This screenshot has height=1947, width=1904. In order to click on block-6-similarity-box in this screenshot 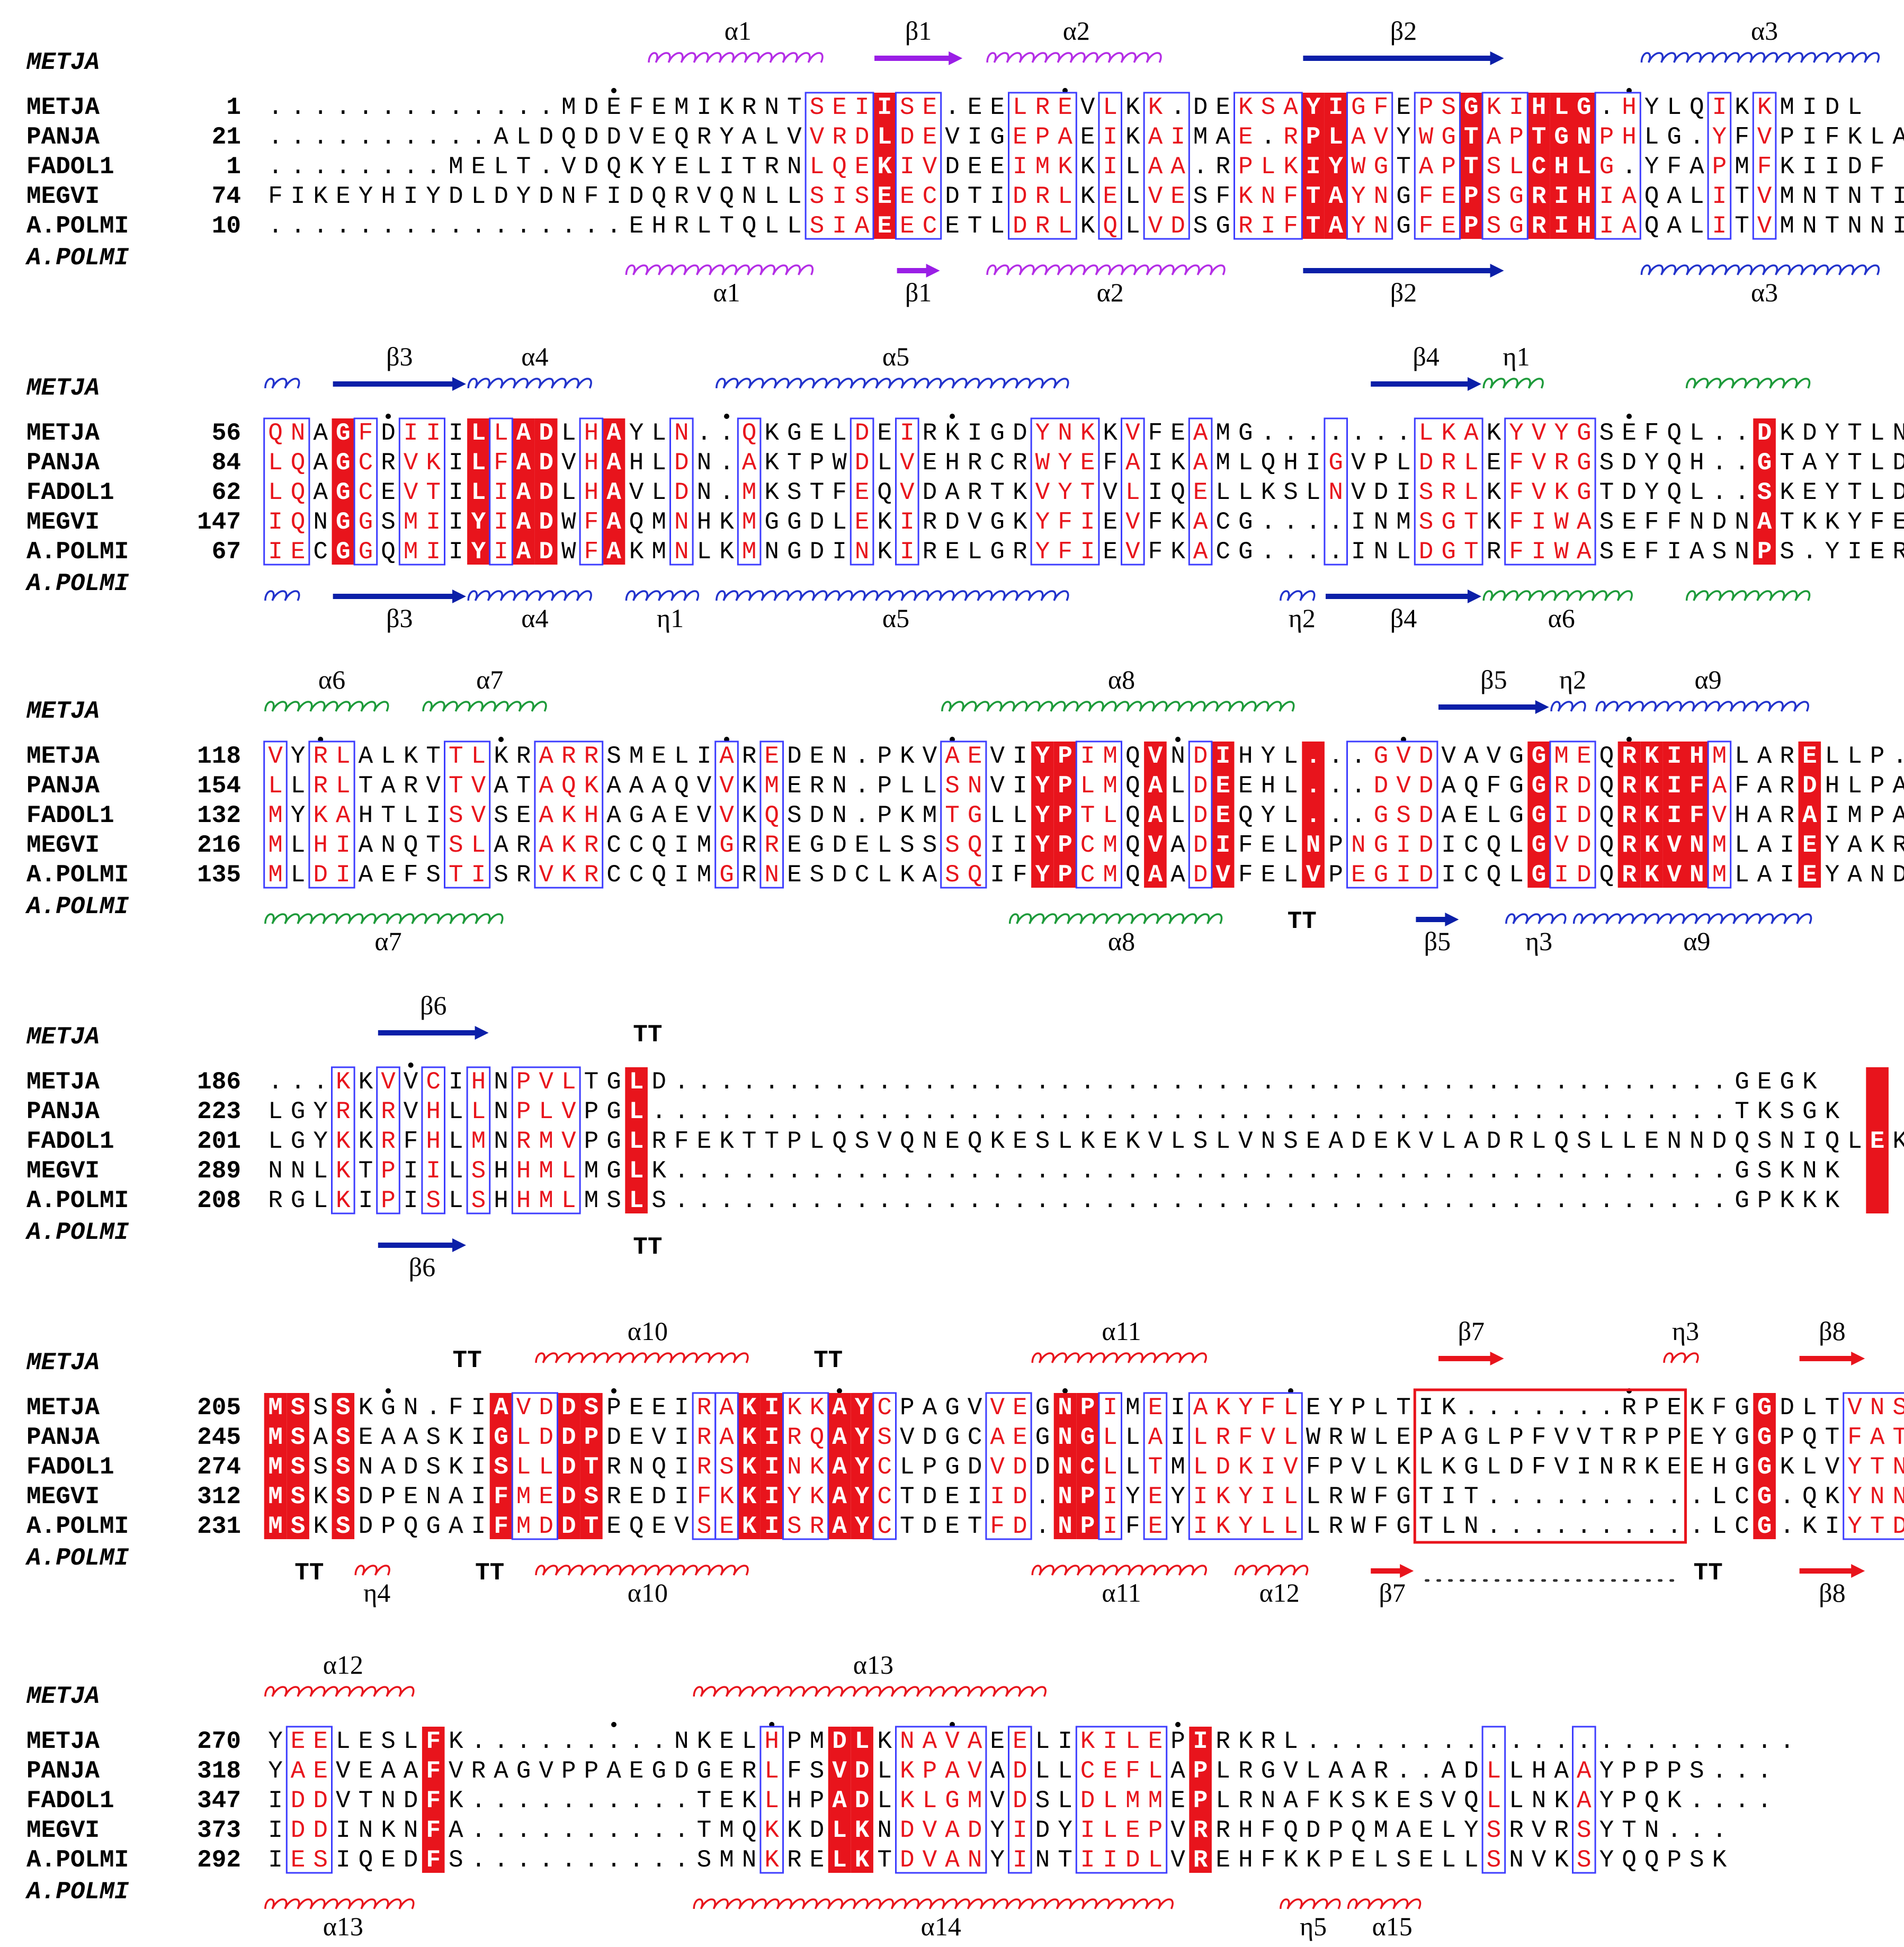, I will do `click(772, 1800)`.